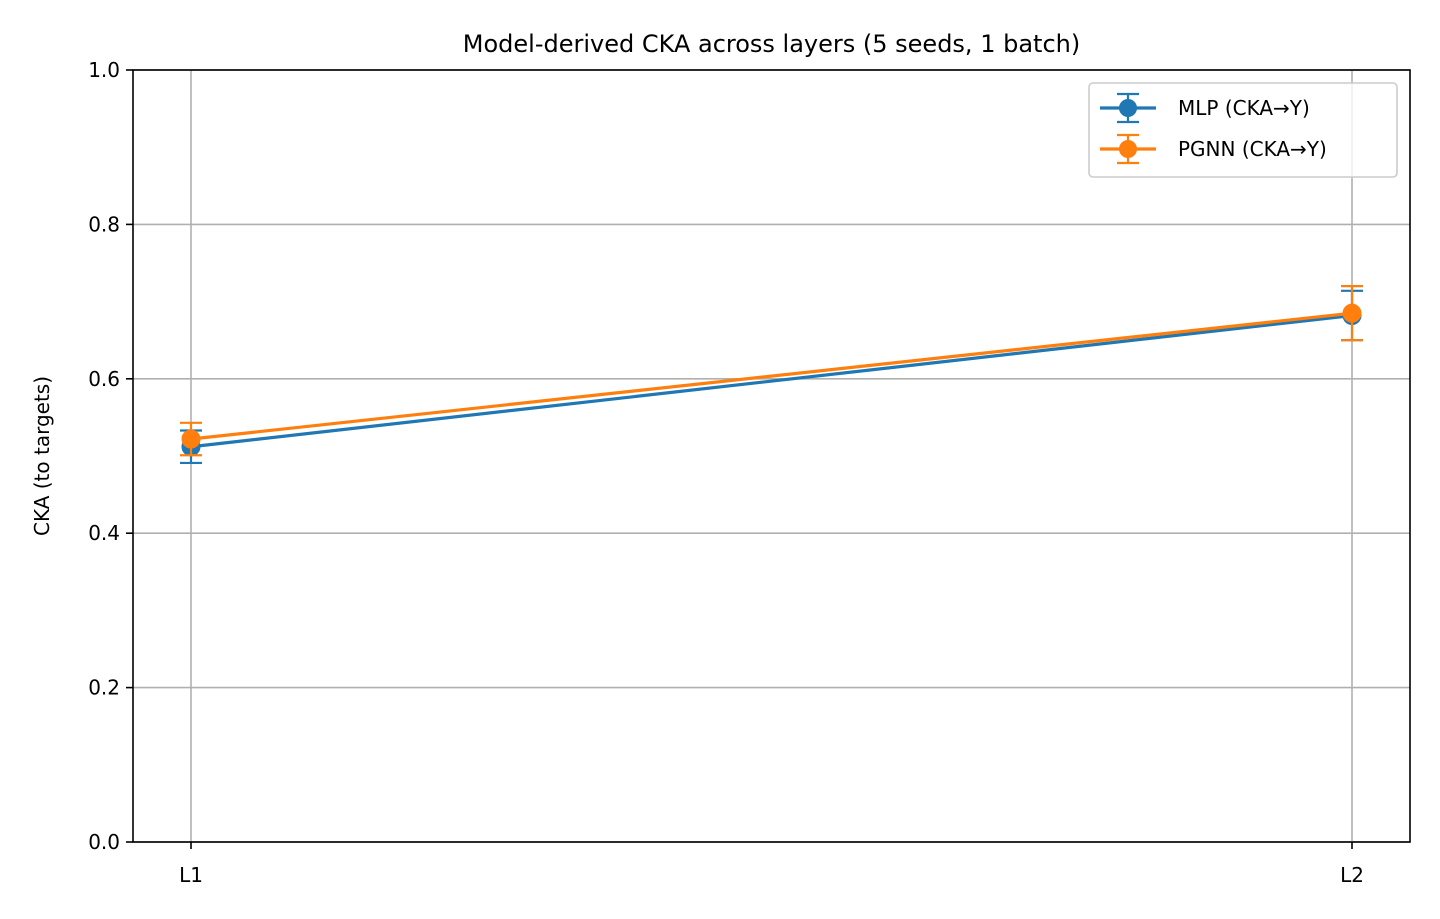 The width and height of the screenshot is (1440, 919). I want to click on x-tick-label: L2, so click(1352, 875).